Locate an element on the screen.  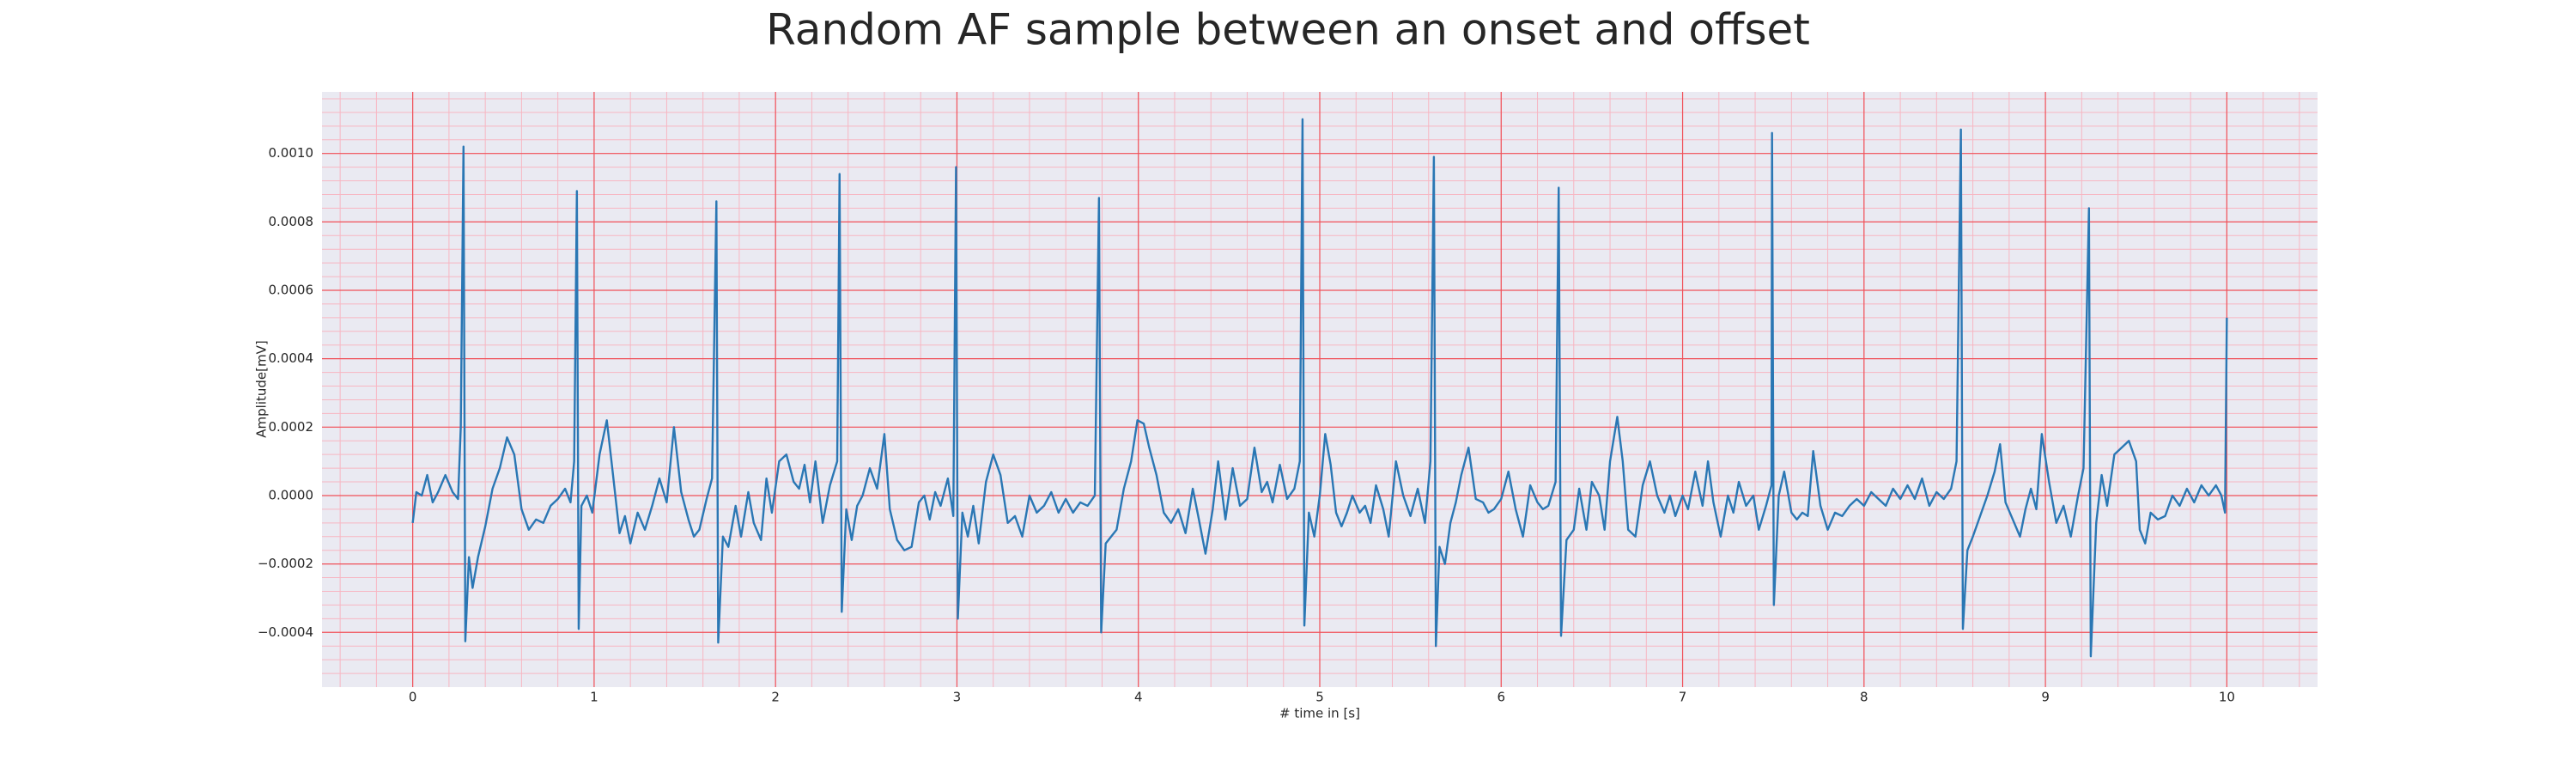
x-tick-label: 5 is located at coordinates (1319, 697).